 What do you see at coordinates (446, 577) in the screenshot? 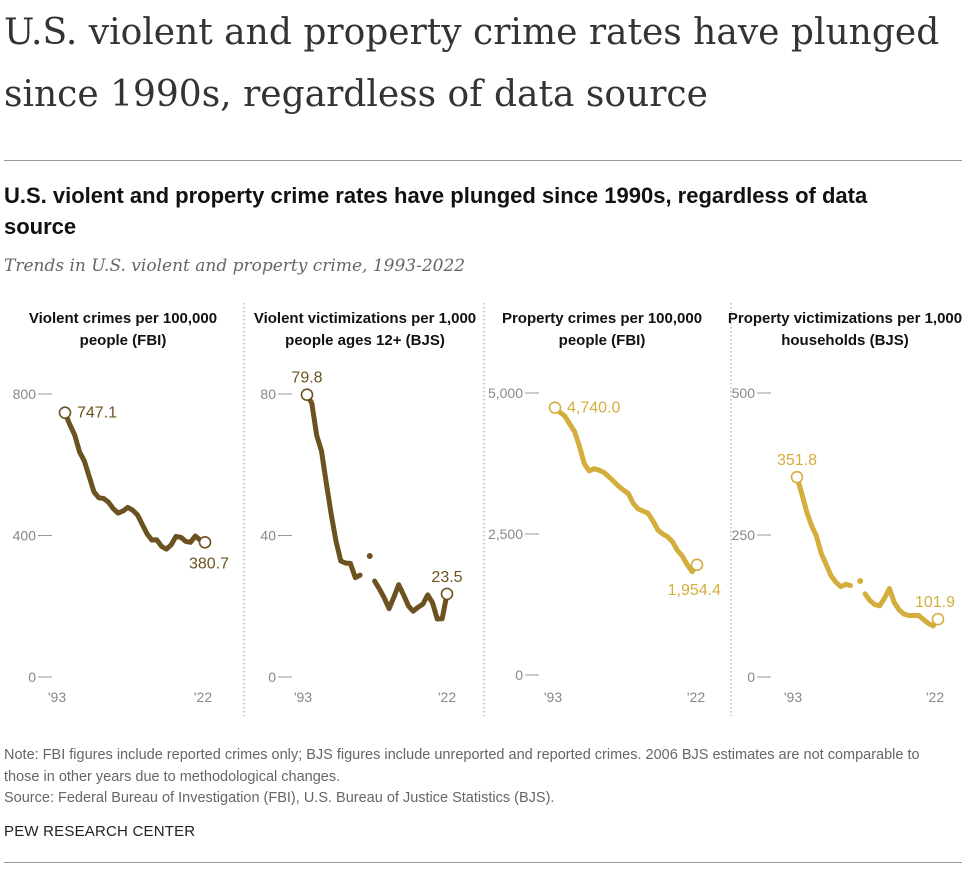
I see `data-label: 23.5` at bounding box center [446, 577].